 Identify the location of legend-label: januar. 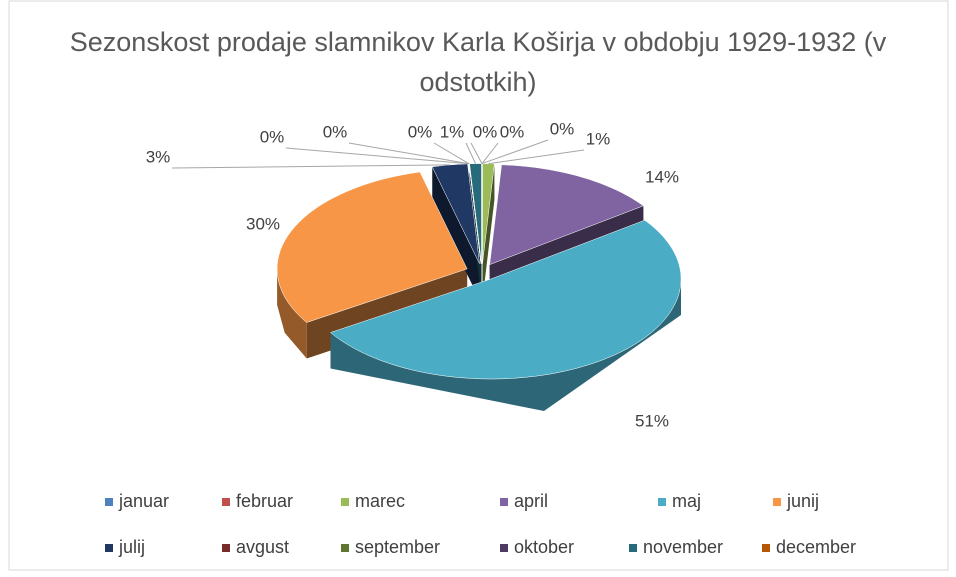
(143, 501).